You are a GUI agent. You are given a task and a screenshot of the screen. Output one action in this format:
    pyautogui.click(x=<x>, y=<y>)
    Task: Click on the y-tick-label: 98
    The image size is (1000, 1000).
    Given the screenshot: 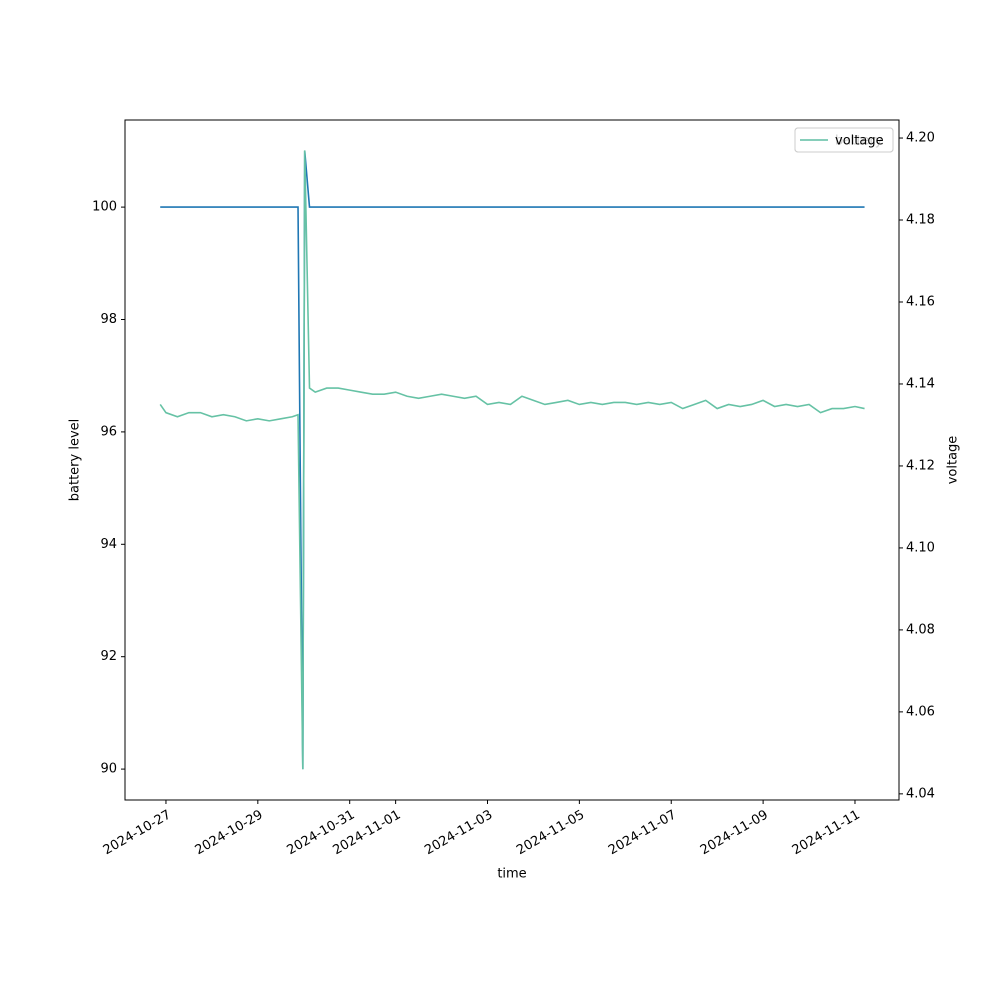 What is the action you would take?
    pyautogui.click(x=108, y=319)
    